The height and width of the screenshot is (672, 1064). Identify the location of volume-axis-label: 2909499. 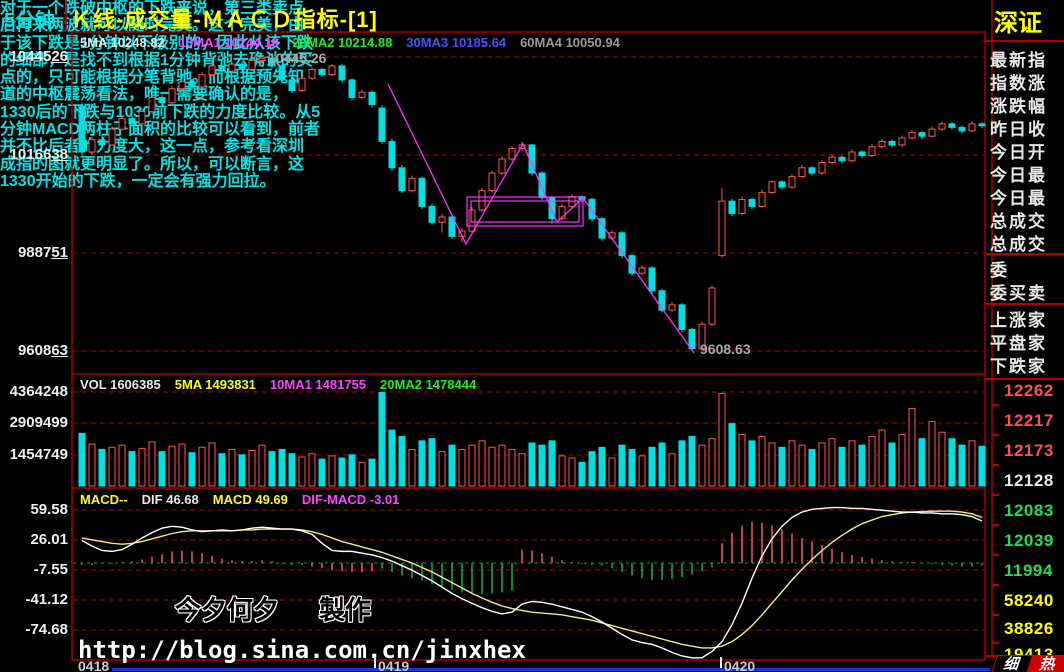
(38, 422).